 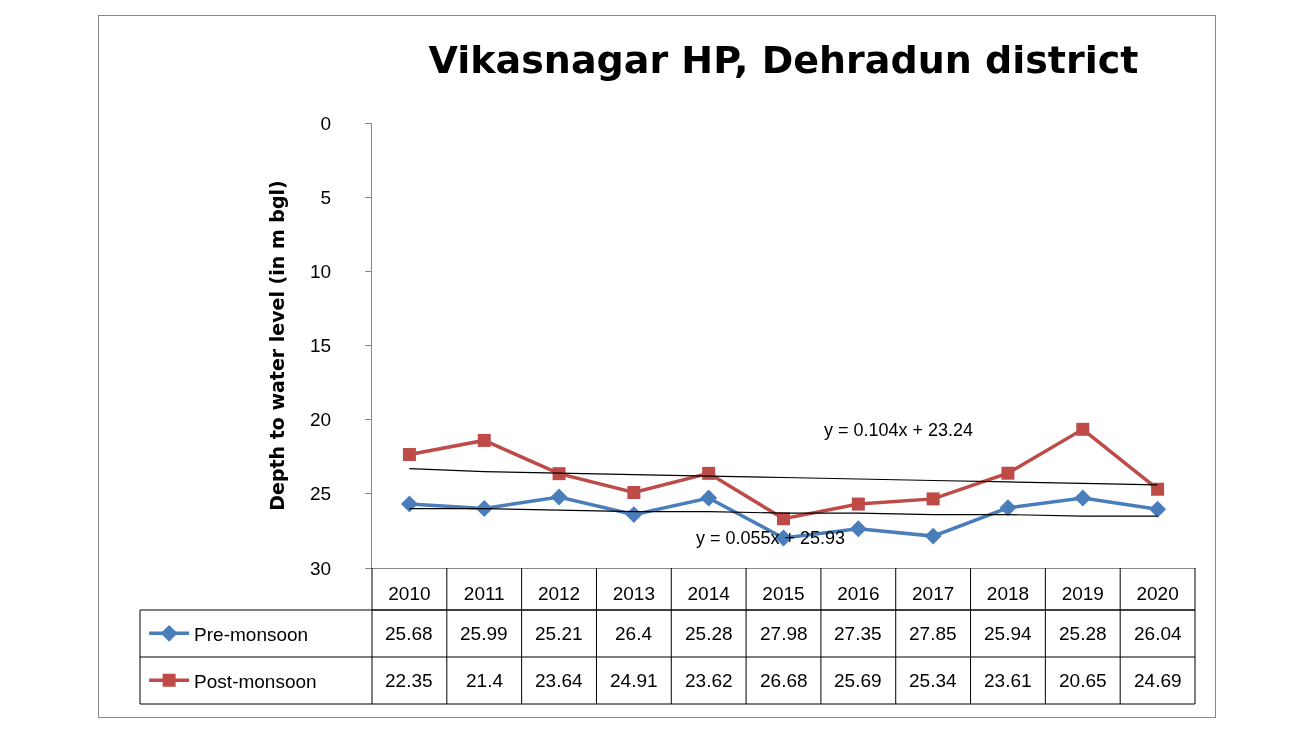 What do you see at coordinates (1082, 593) in the screenshot?
I see `x-tick-label: 2019` at bounding box center [1082, 593].